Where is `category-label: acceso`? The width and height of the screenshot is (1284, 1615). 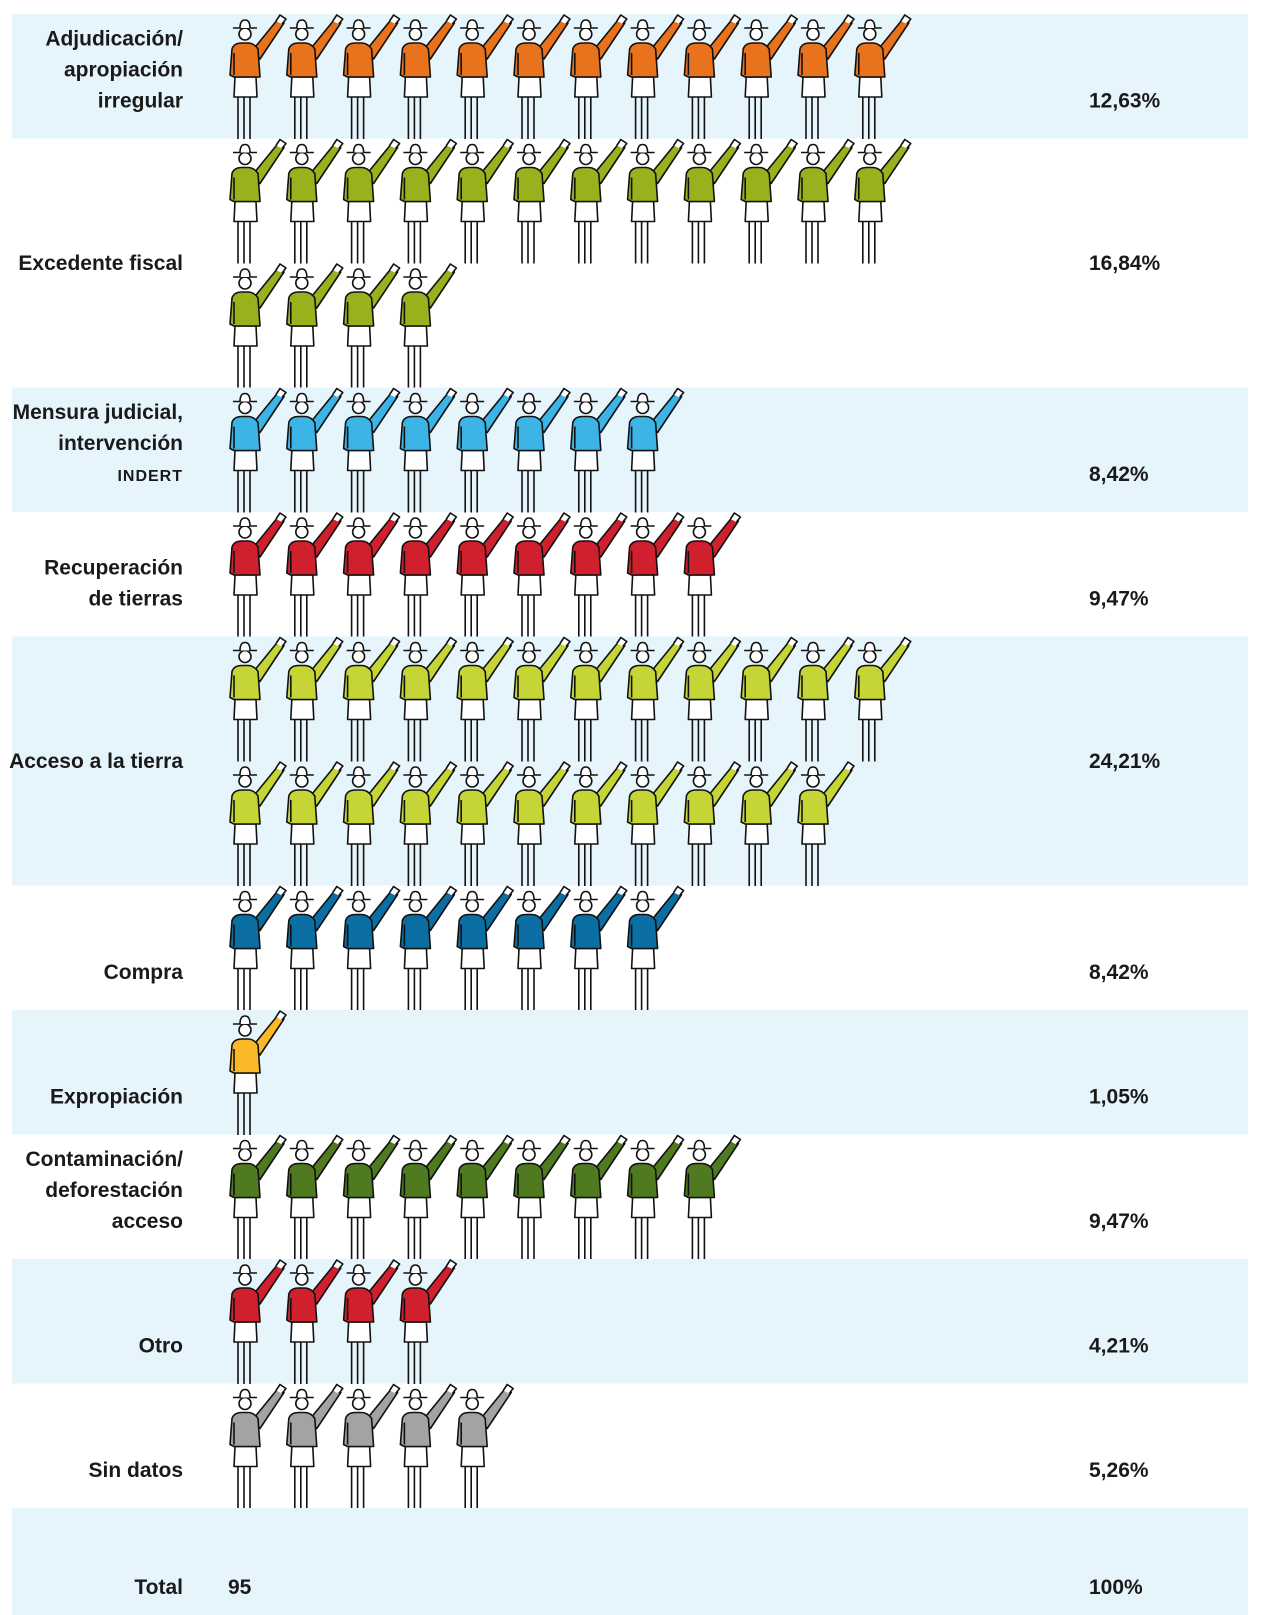
category-label: acceso is located at coordinates (147, 1221).